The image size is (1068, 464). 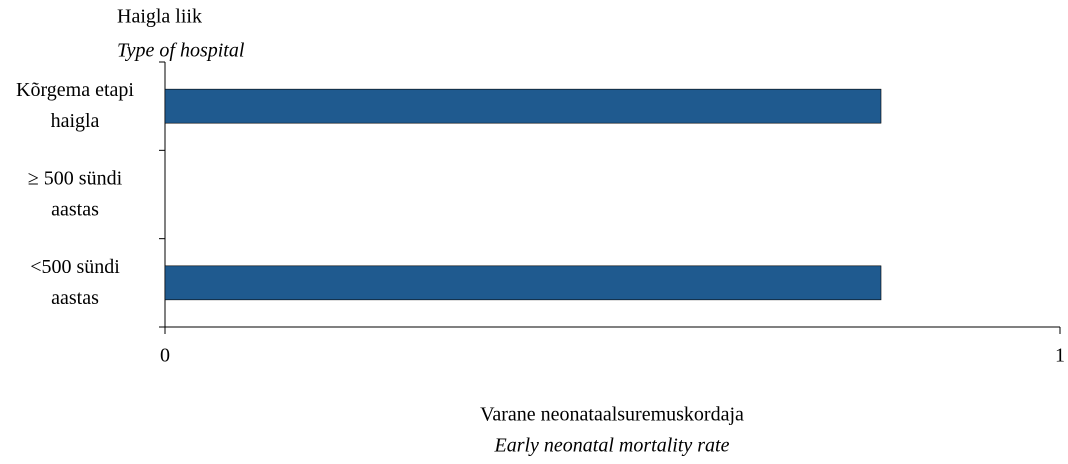 I want to click on y-tick-label: ≥ 500 sündi aastas, so click(x=75, y=193).